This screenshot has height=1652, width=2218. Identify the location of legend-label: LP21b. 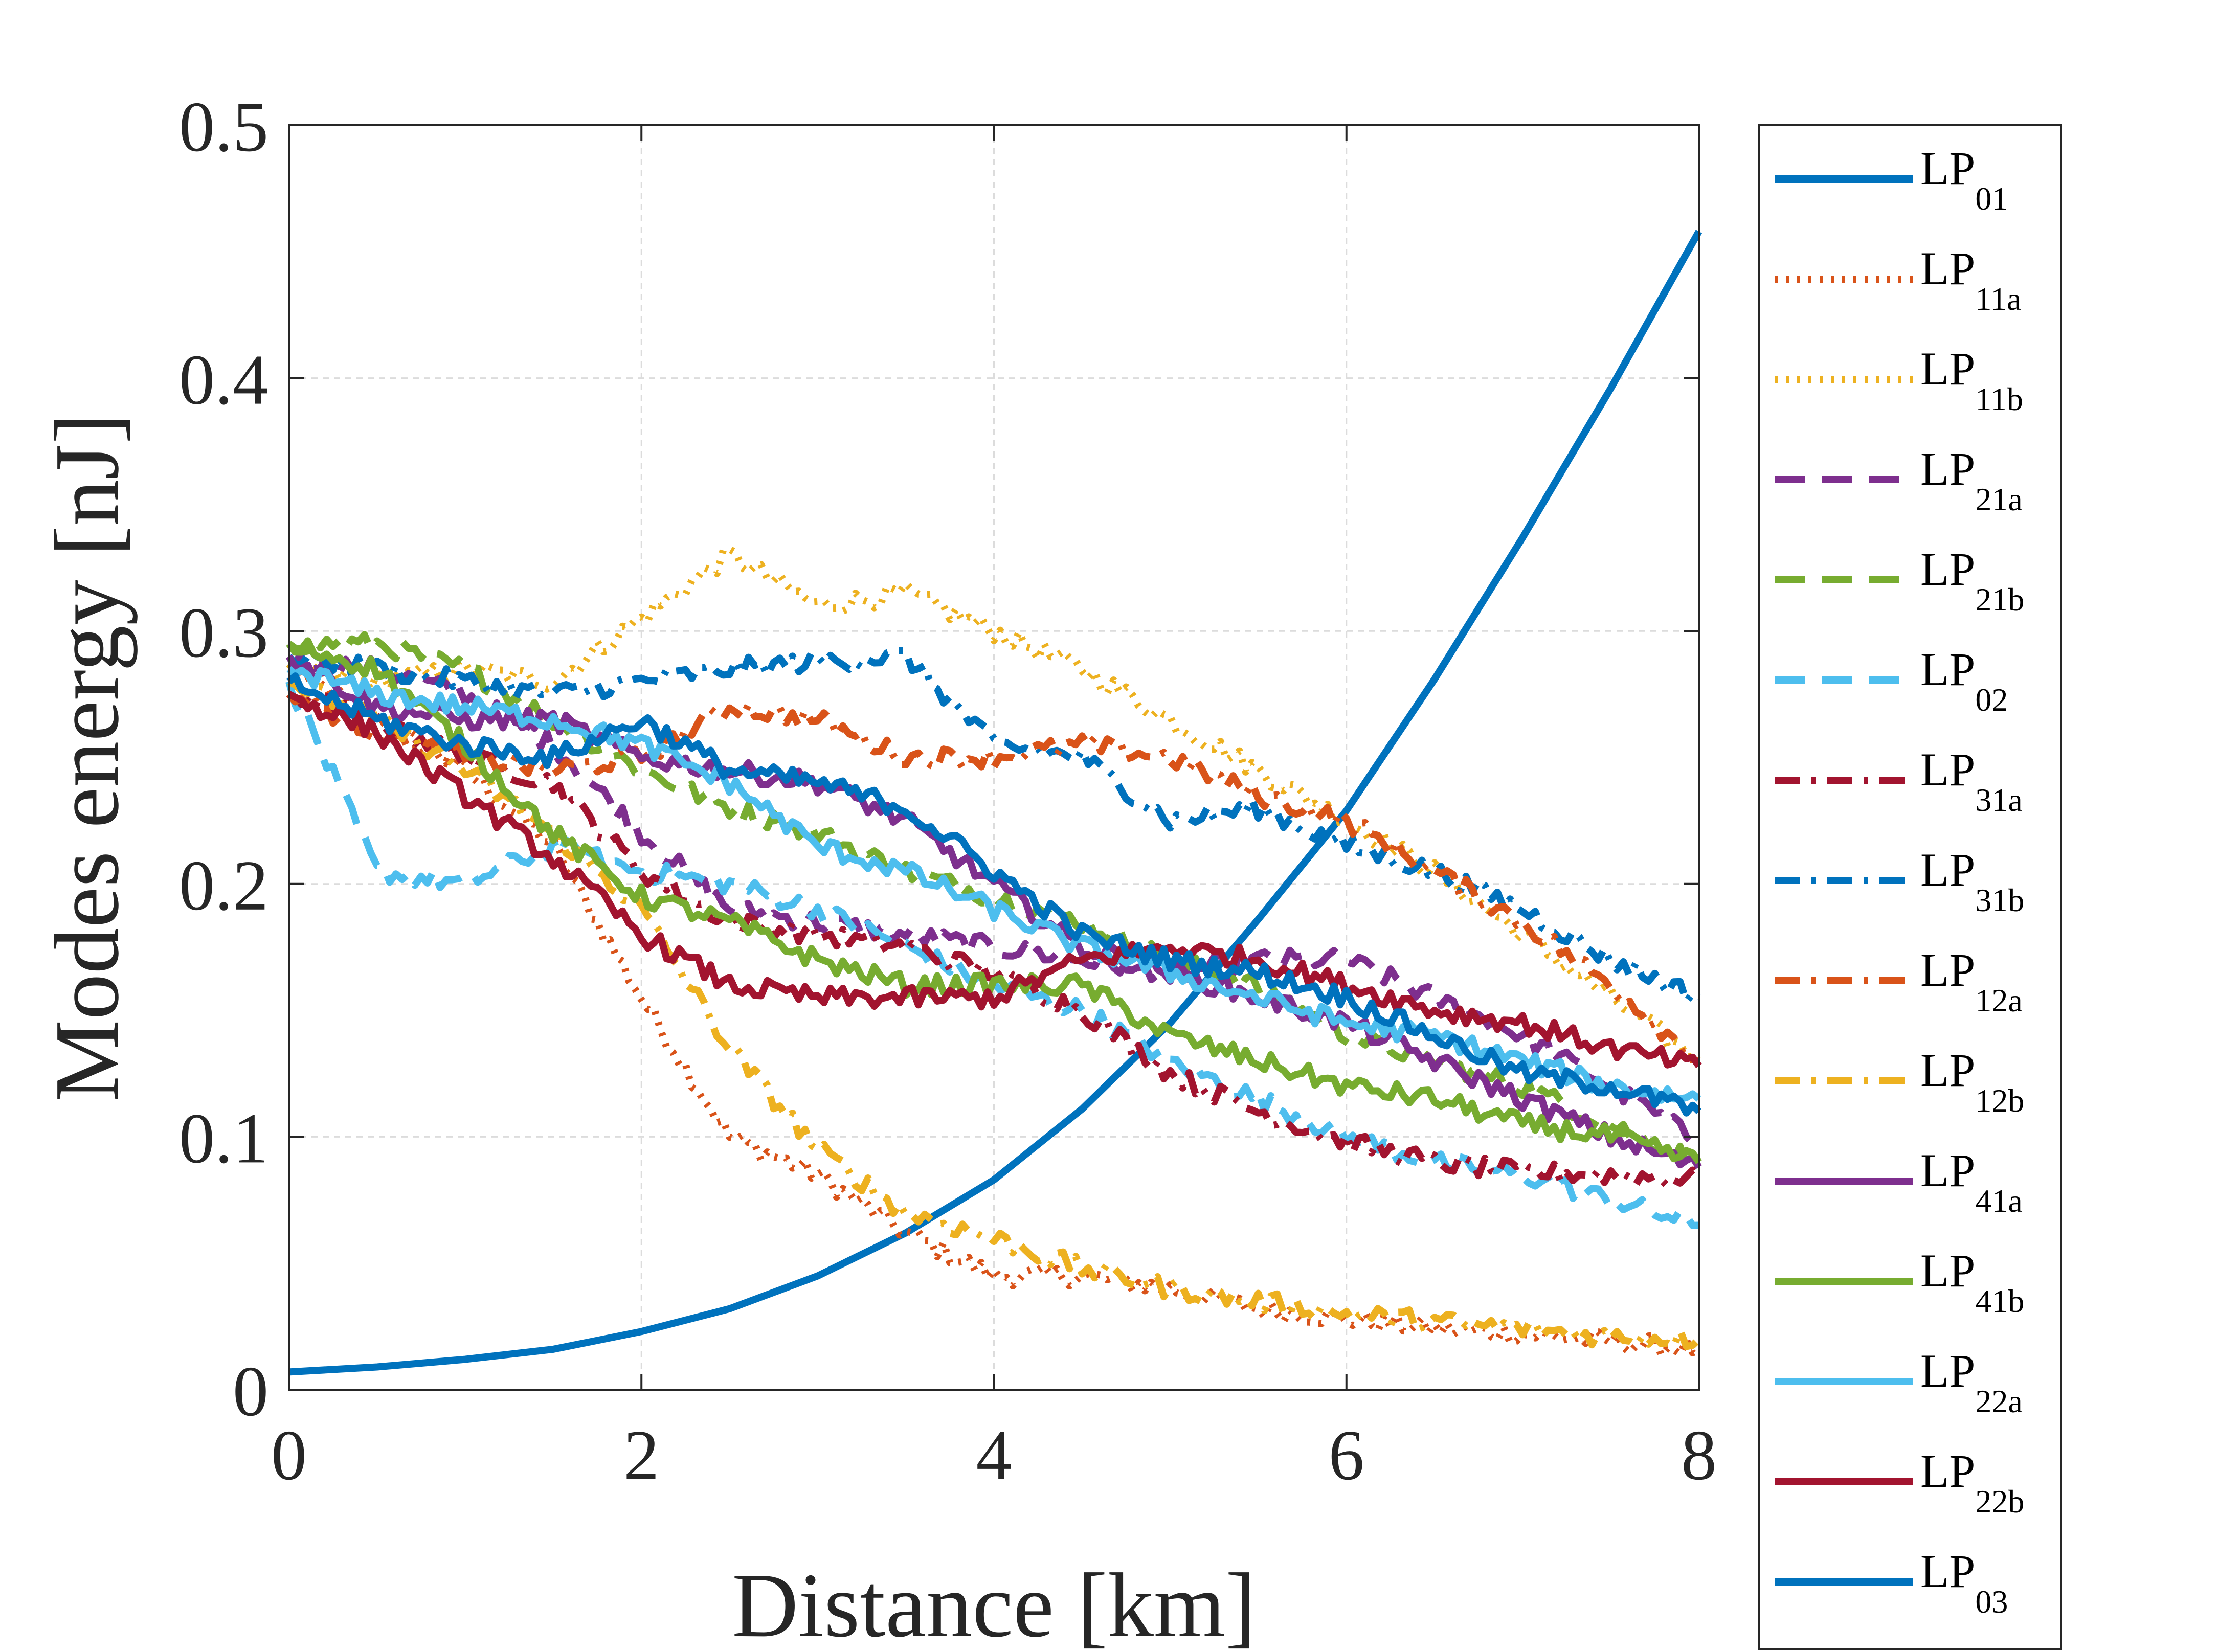
(1972, 580).